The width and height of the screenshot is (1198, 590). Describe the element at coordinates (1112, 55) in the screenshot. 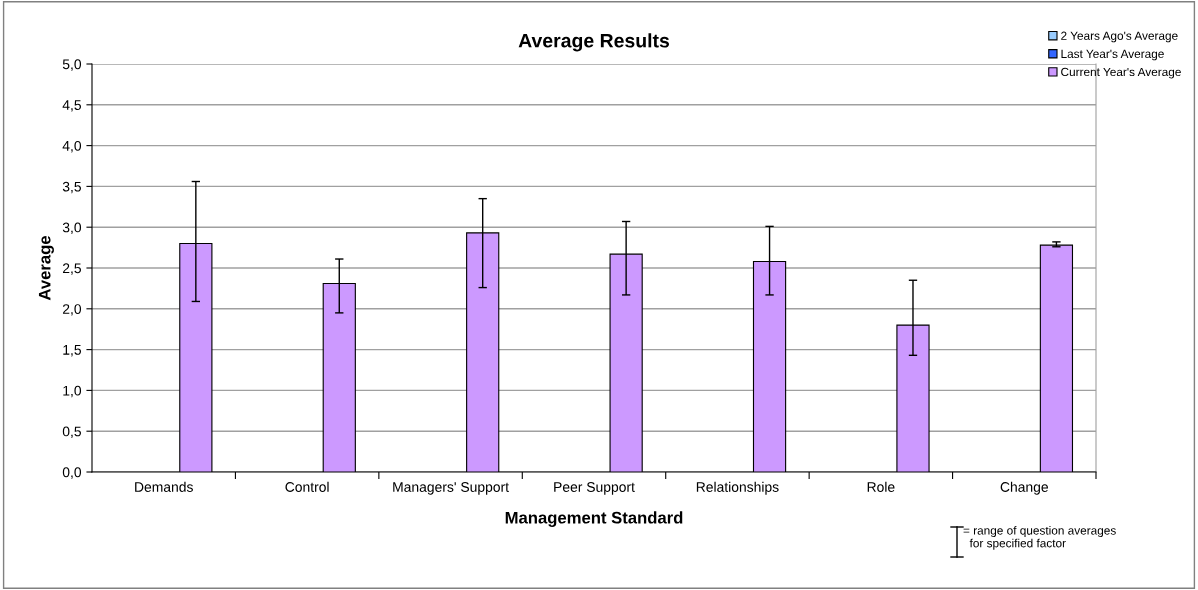

I see `legend-label: Last Year's Average` at that location.